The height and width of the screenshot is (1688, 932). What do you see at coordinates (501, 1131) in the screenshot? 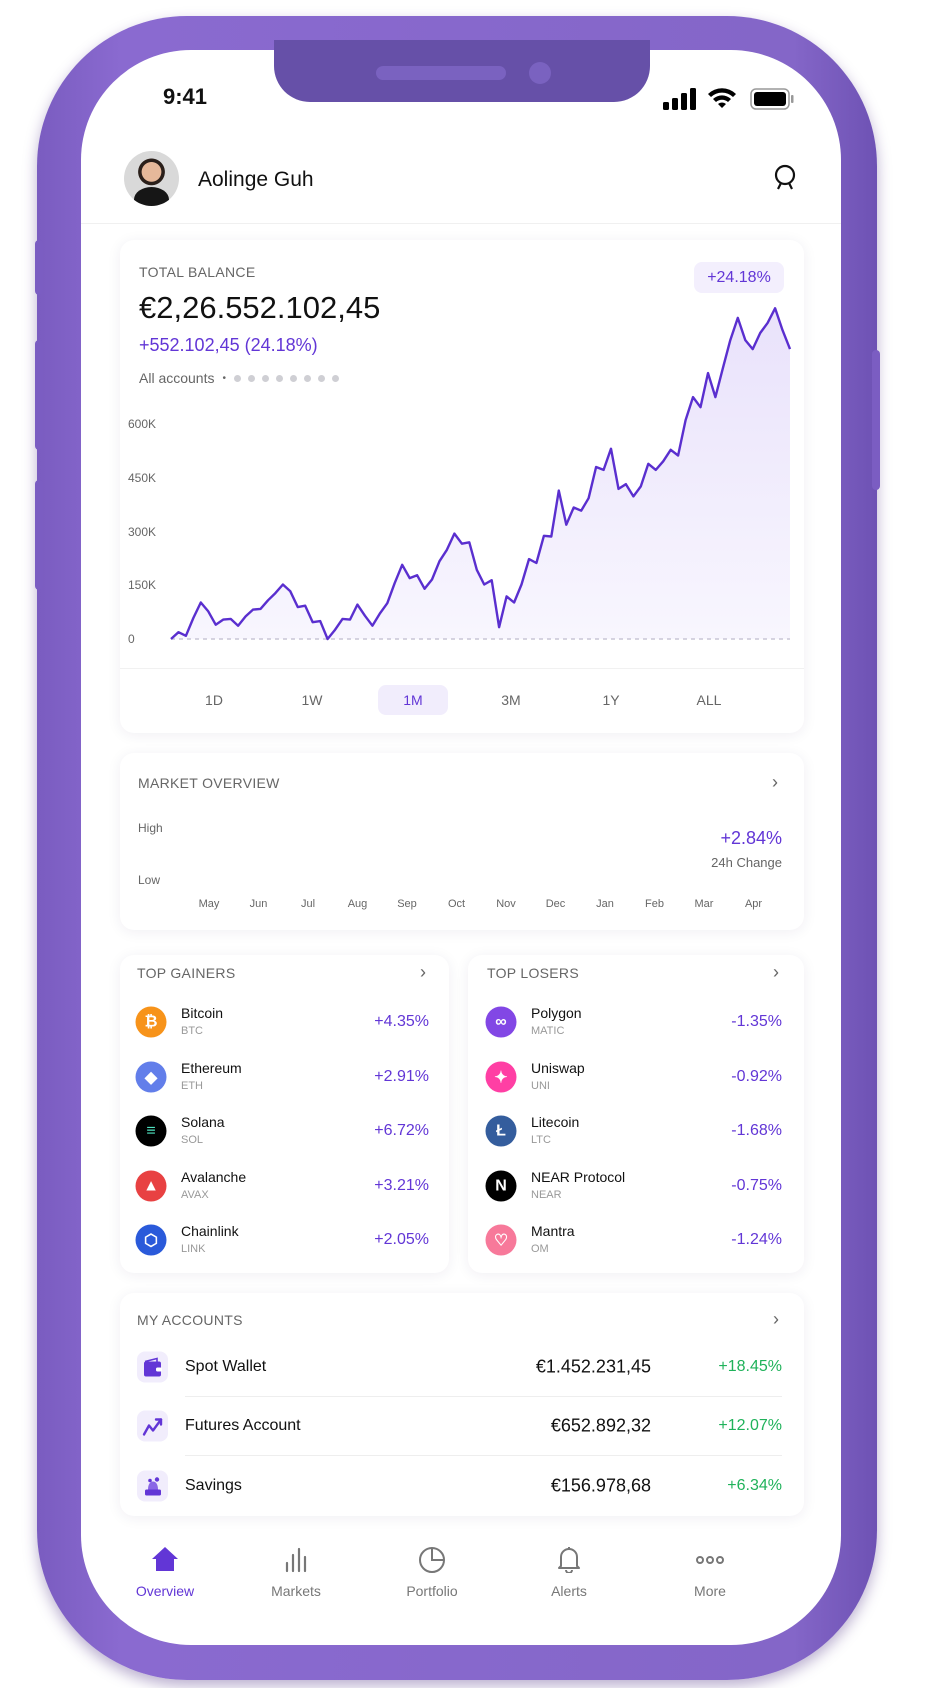
I see `litecoin-icon: Ł` at bounding box center [501, 1131].